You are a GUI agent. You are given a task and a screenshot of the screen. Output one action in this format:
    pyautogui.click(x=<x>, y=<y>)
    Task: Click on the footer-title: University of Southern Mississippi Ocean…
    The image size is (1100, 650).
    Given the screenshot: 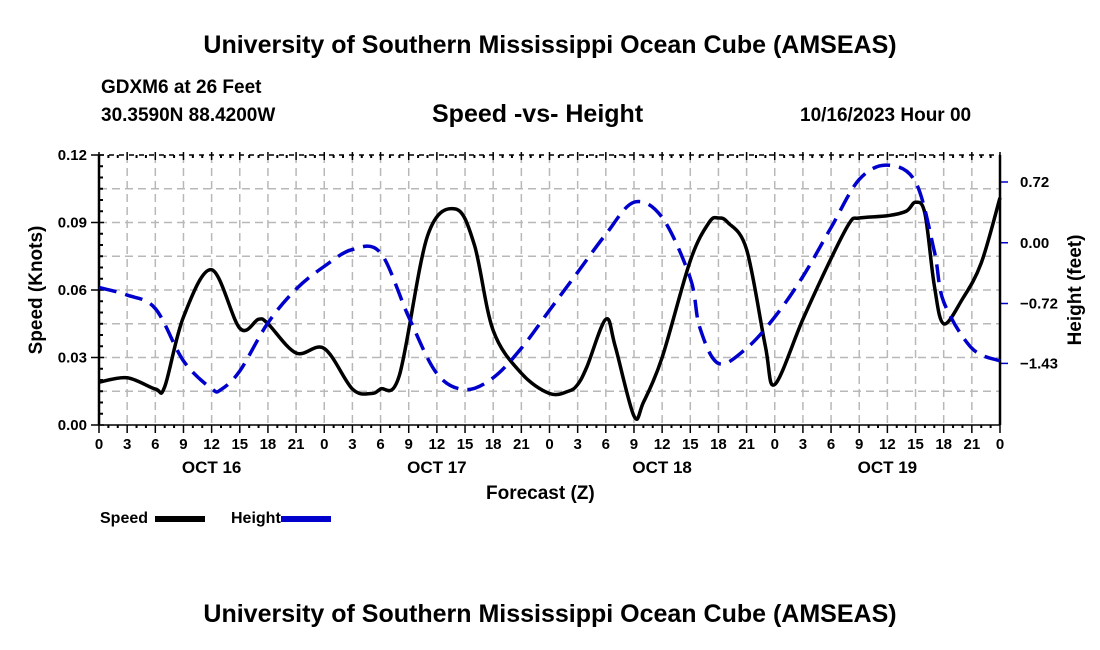 What is the action you would take?
    pyautogui.click(x=550, y=614)
    